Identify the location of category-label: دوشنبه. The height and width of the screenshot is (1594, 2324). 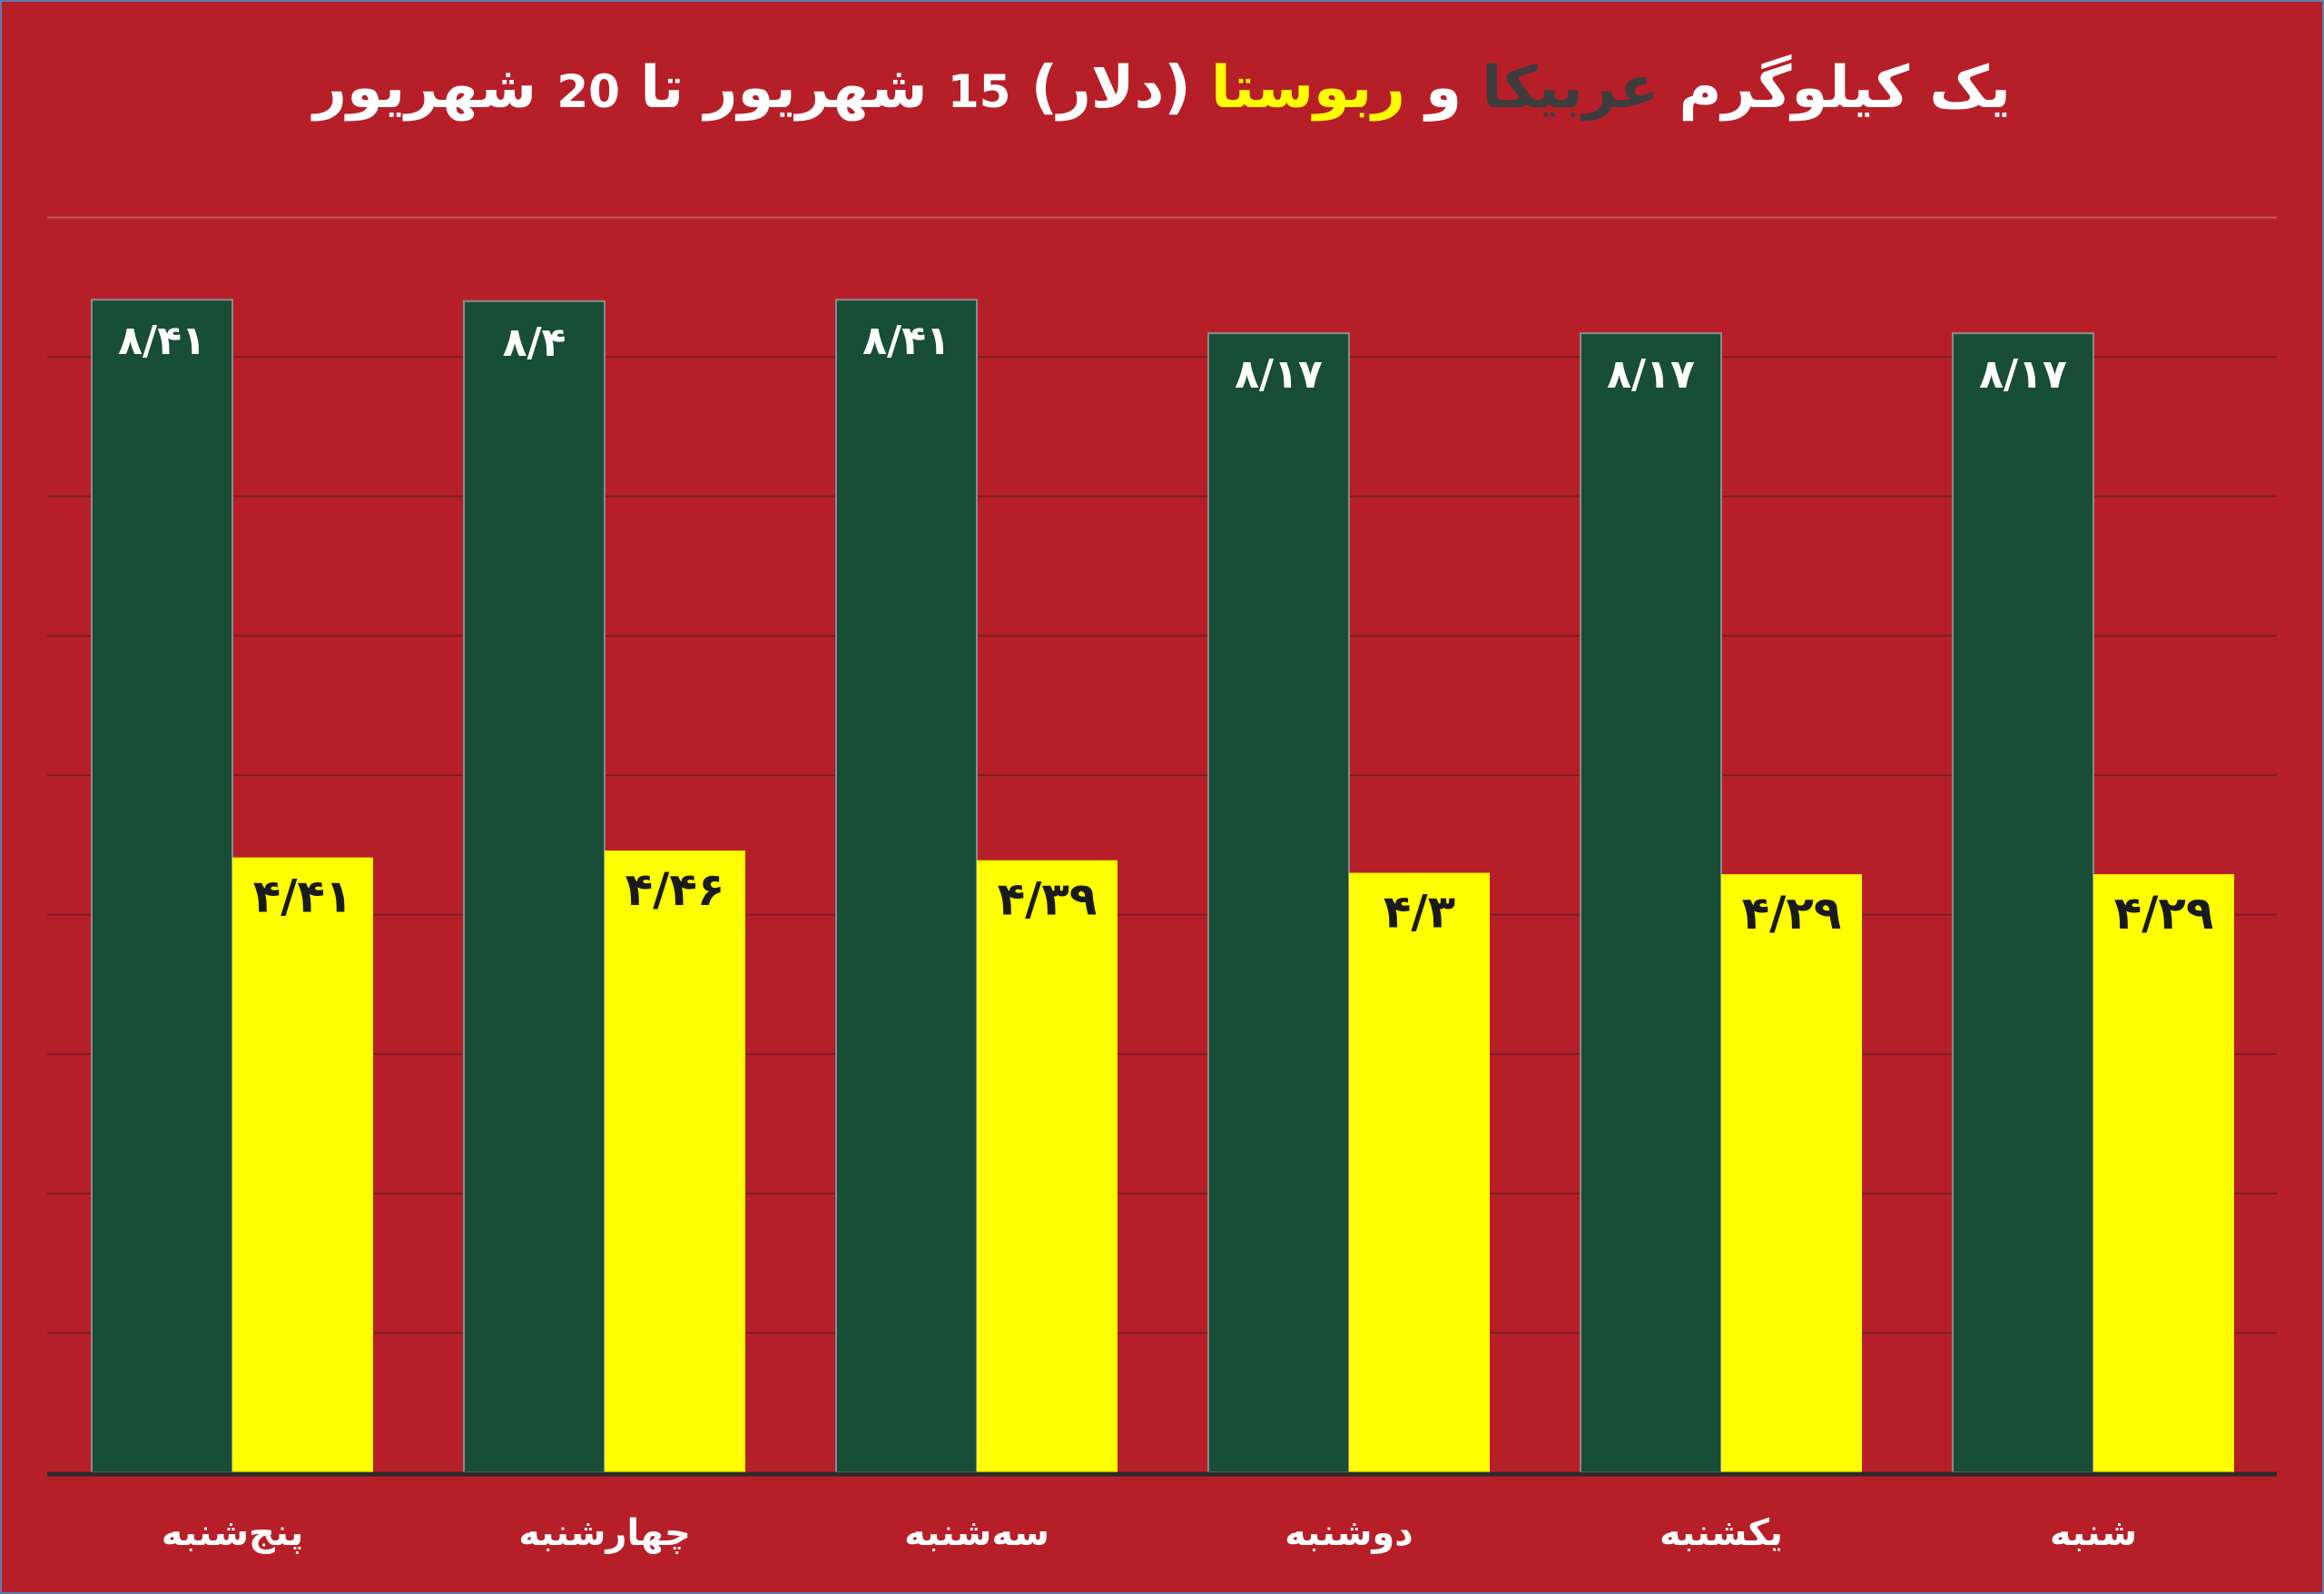
(1349, 1533).